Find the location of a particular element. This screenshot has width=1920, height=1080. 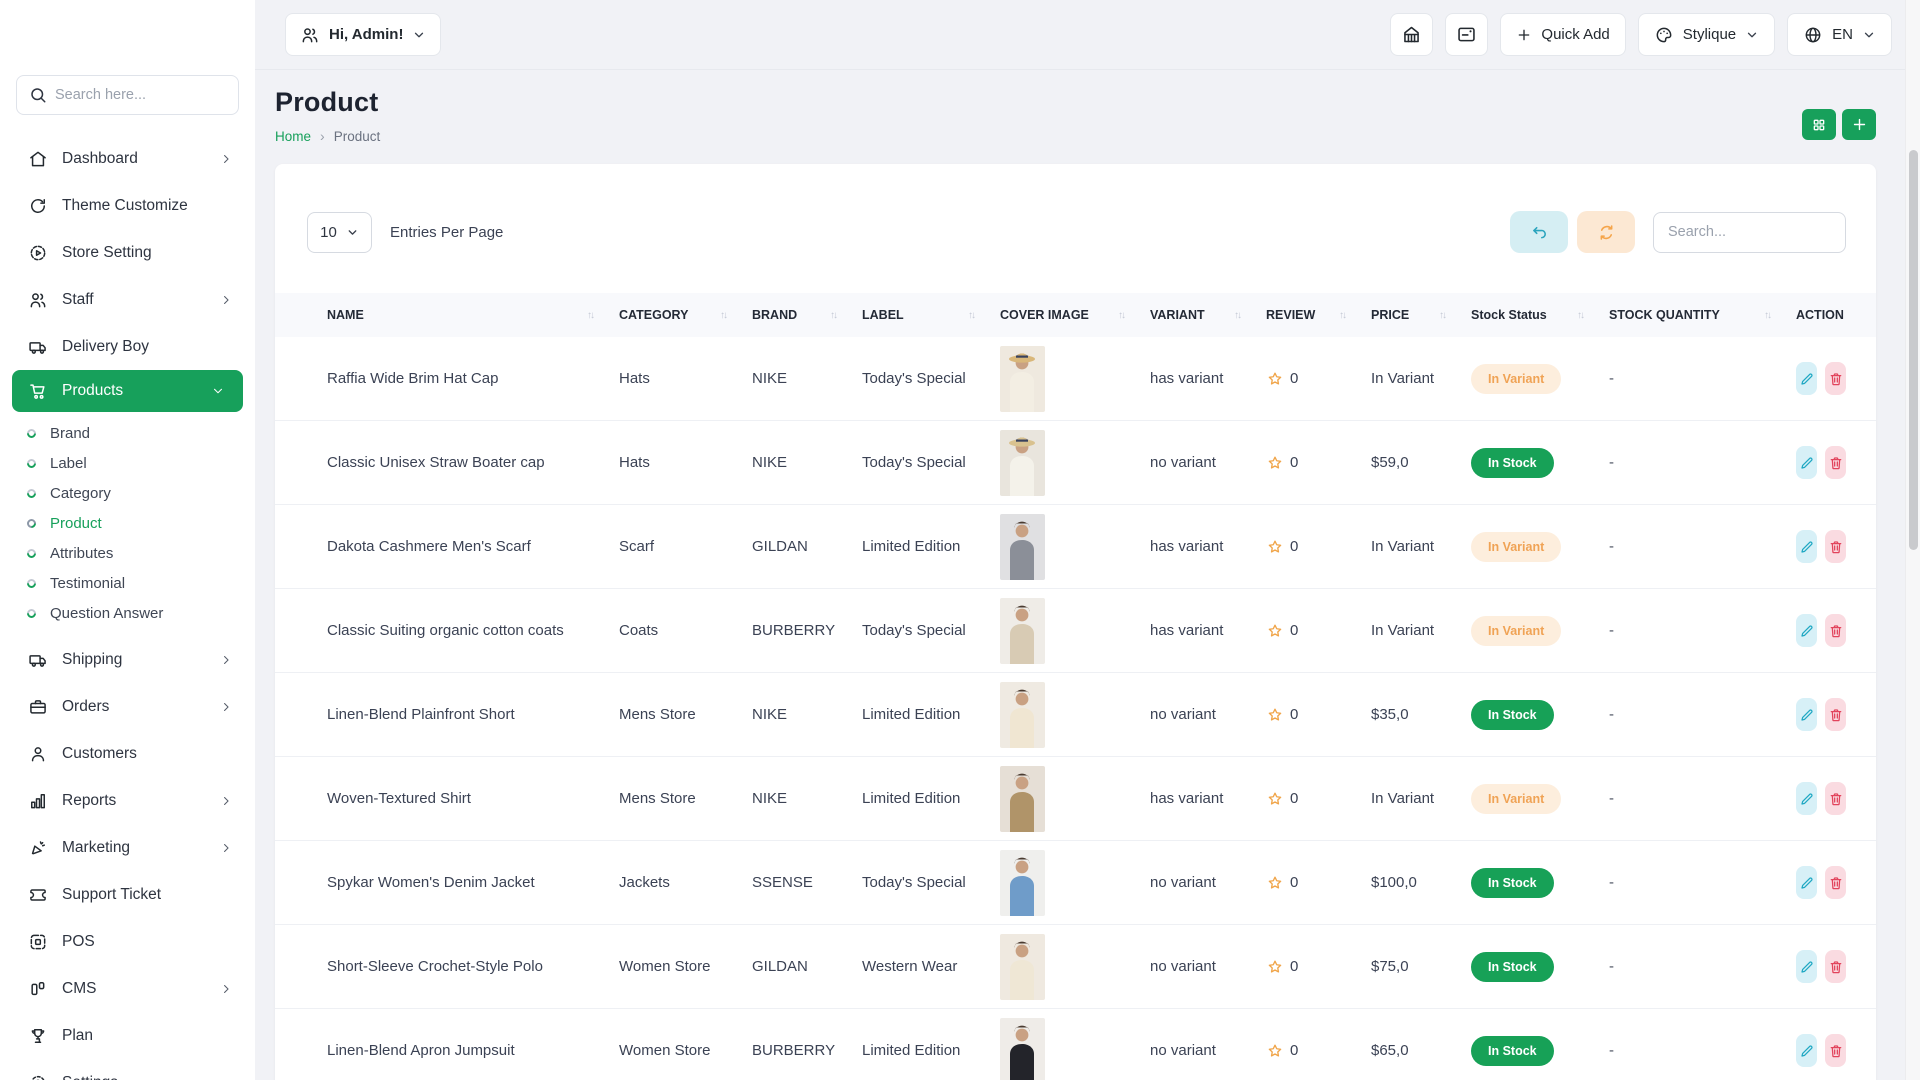

page-scrollbar is located at coordinates (1912, 540).